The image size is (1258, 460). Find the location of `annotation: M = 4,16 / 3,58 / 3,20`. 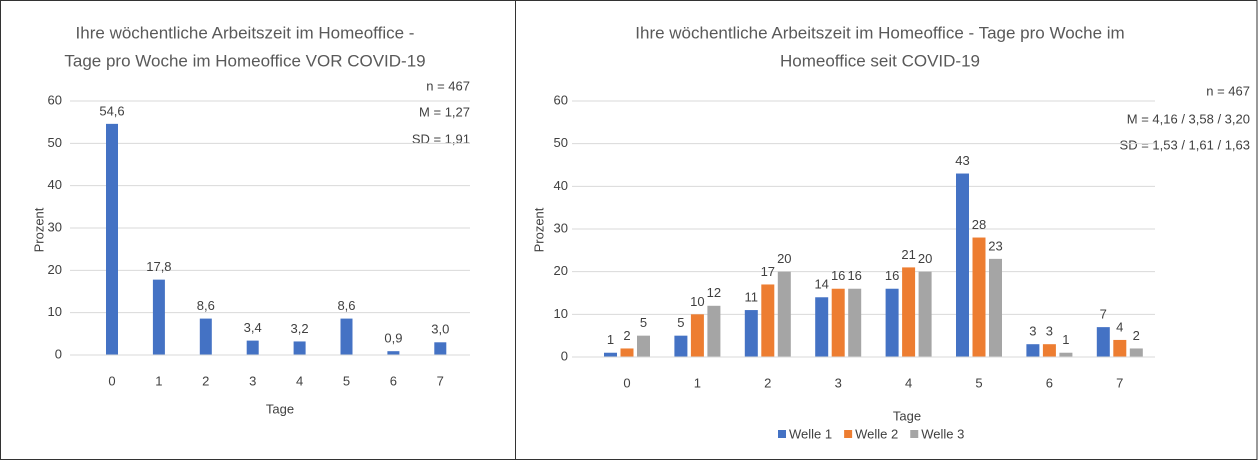

annotation: M = 4,16 / 3,58 / 3,20 is located at coordinates (1188, 118).